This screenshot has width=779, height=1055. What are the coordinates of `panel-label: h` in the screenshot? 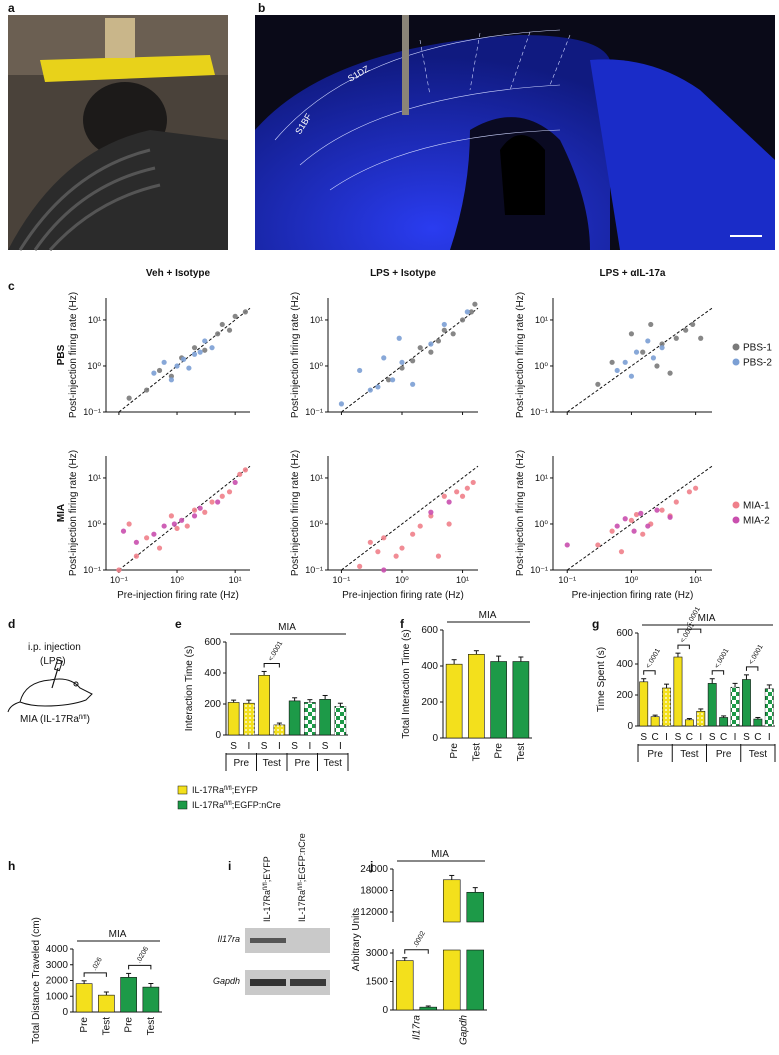 It's located at (11, 866).